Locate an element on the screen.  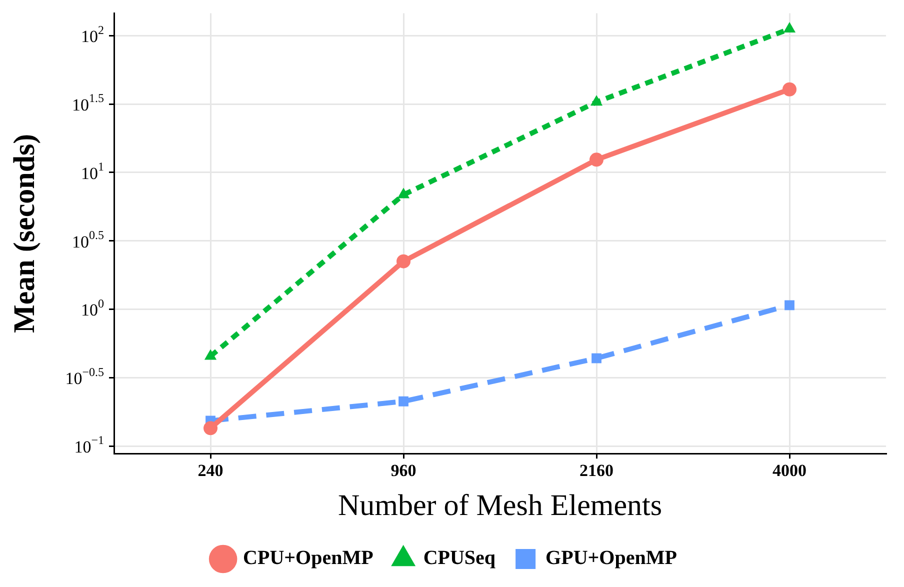
x-tick-label: 240 is located at coordinates (211, 470).